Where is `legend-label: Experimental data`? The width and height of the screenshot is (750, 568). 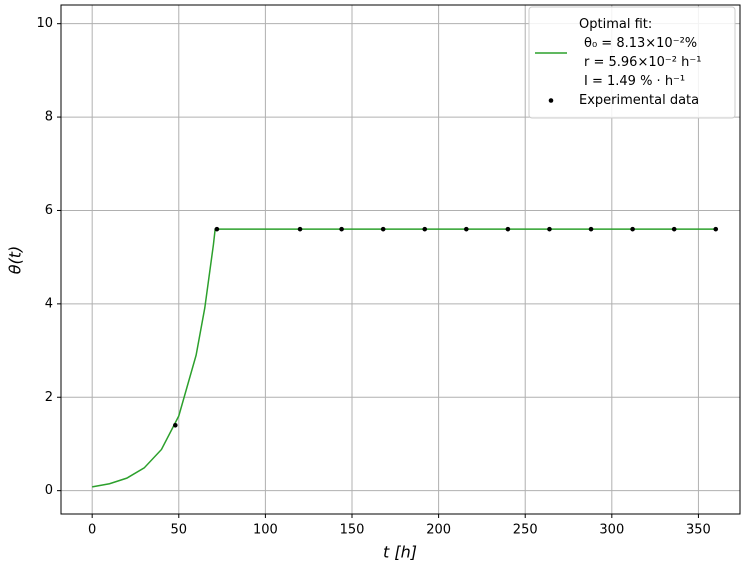 legend-label: Experimental data is located at coordinates (639, 100).